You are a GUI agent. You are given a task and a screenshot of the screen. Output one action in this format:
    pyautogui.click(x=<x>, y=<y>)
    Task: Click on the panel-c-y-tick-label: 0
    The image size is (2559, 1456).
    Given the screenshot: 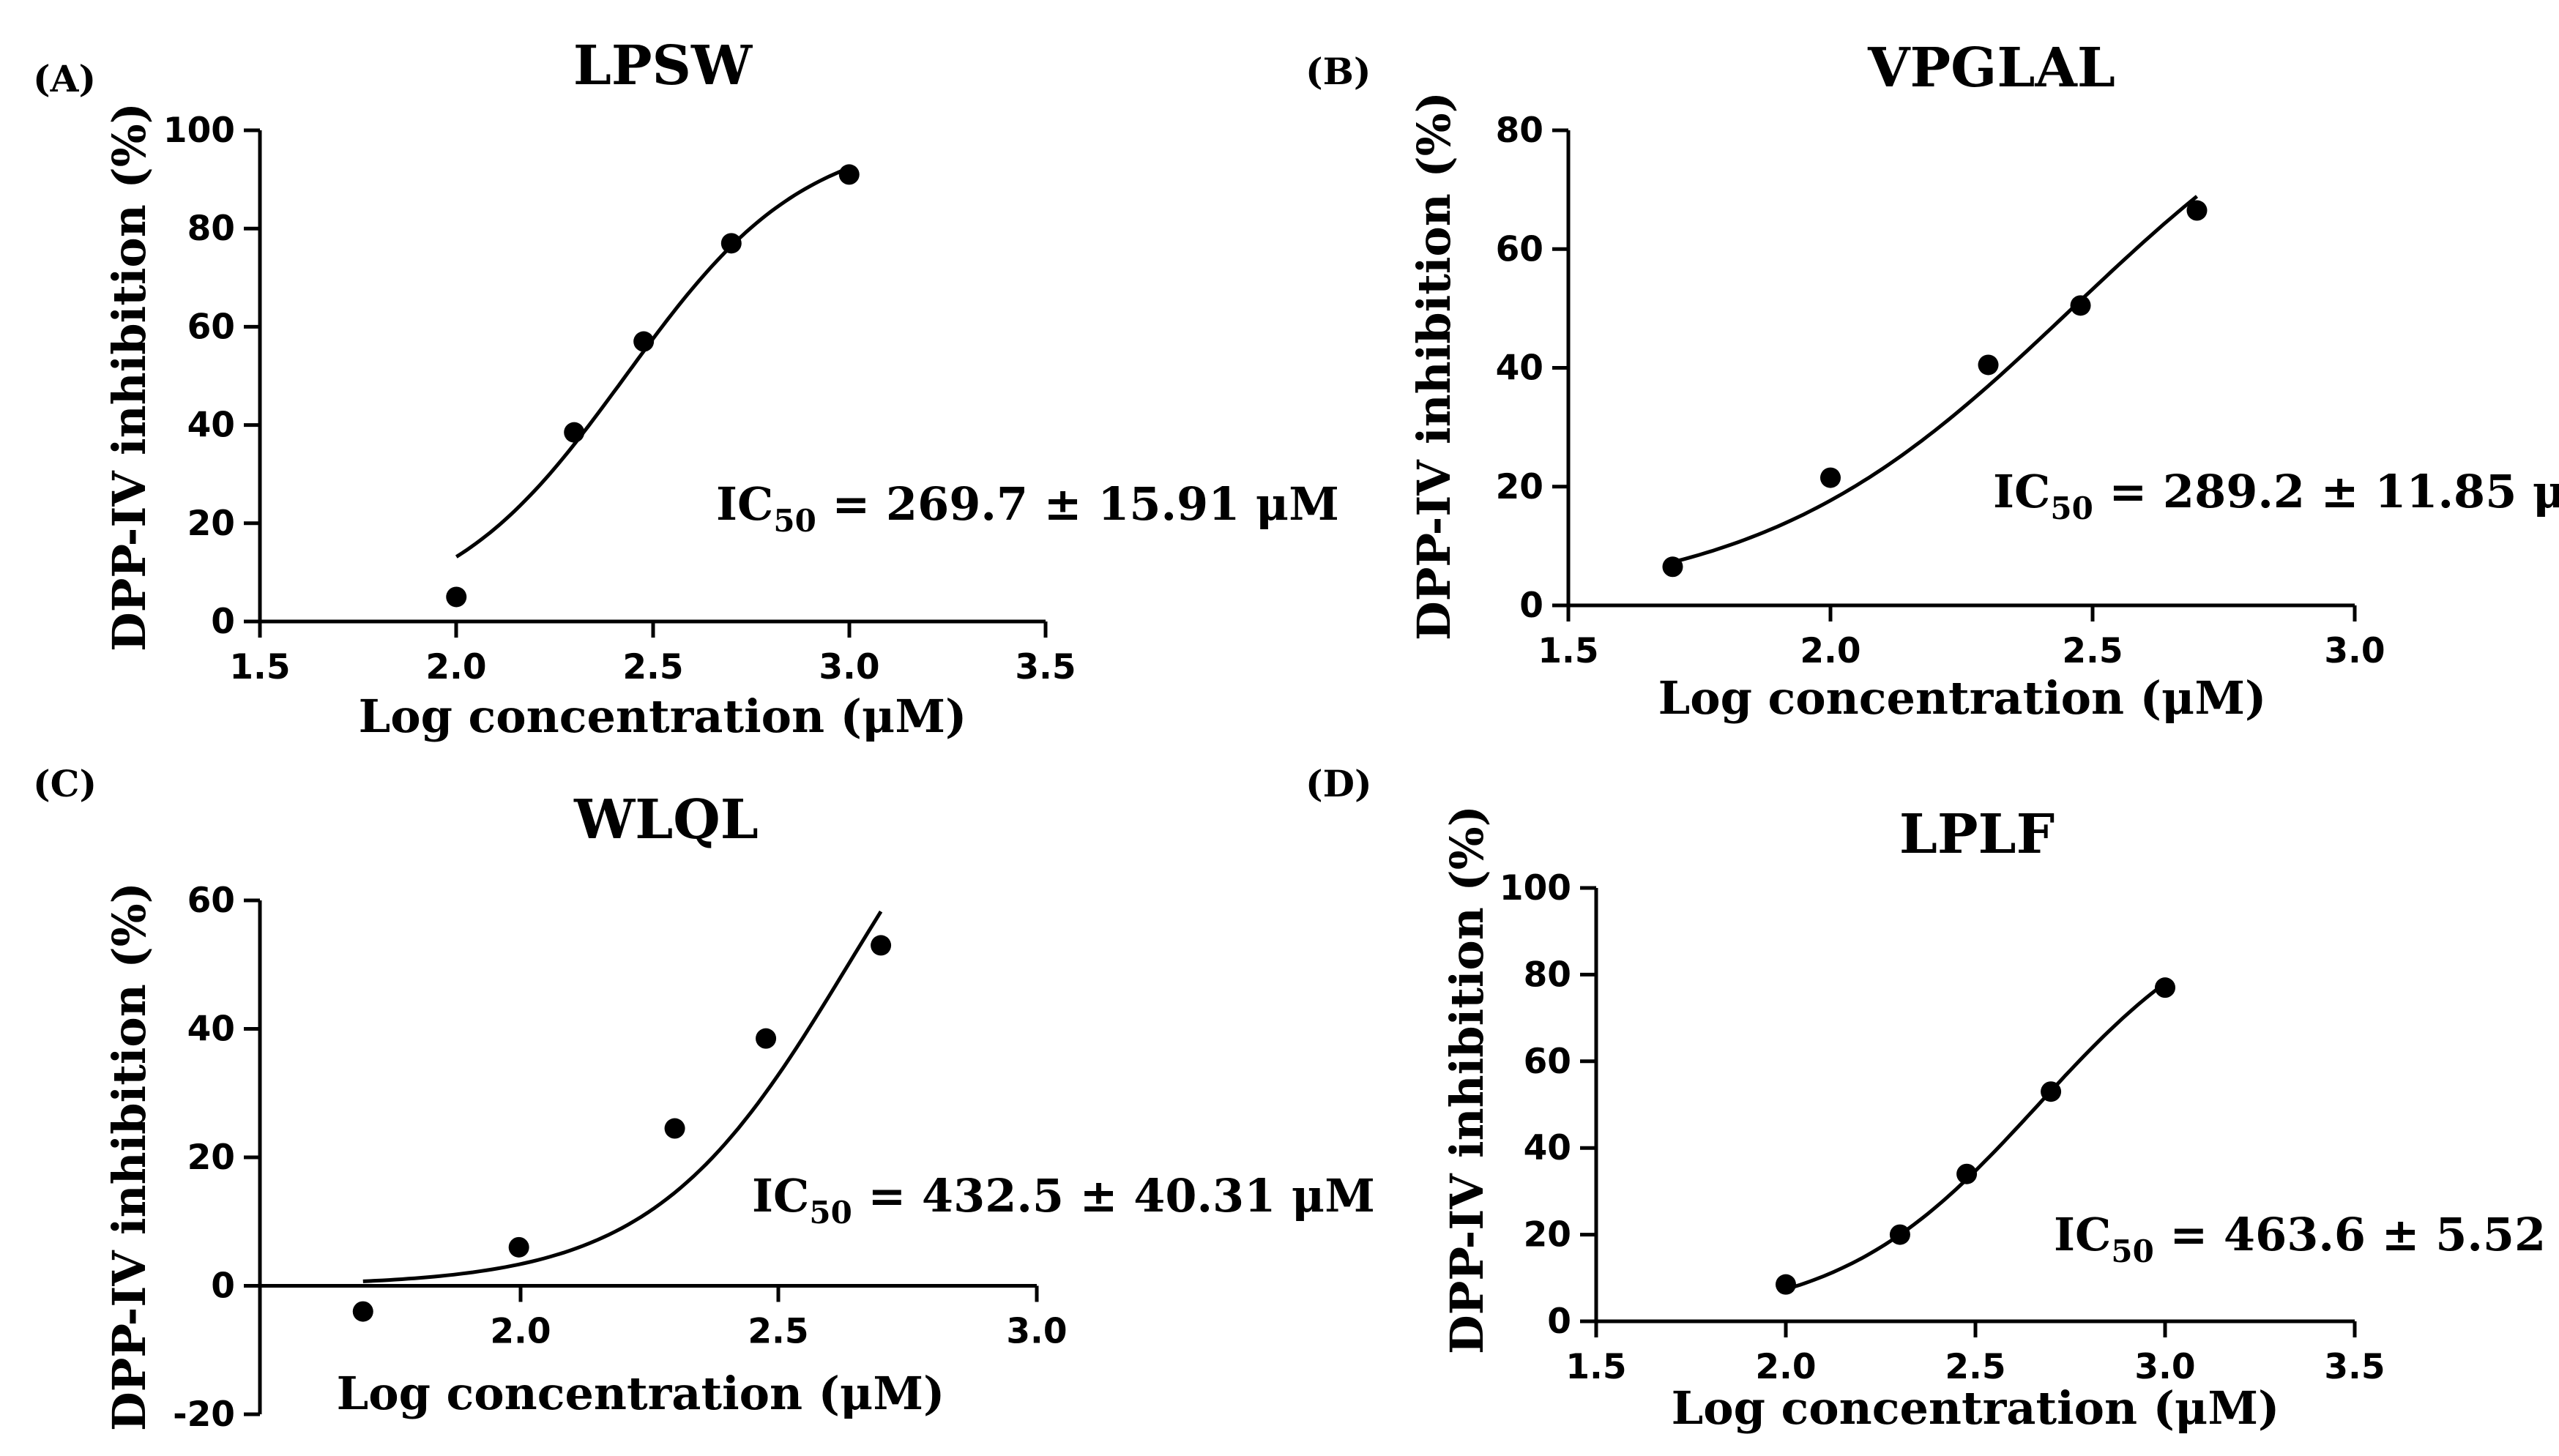 What is the action you would take?
    pyautogui.click(x=223, y=1286)
    